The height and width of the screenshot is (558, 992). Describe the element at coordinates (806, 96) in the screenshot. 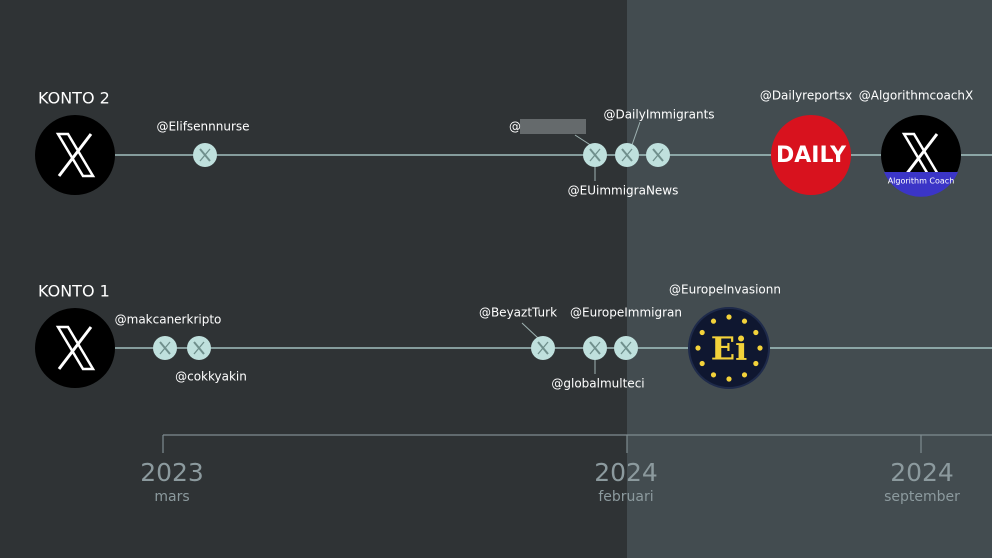

I see `handle: @Dailyreportsx` at that location.